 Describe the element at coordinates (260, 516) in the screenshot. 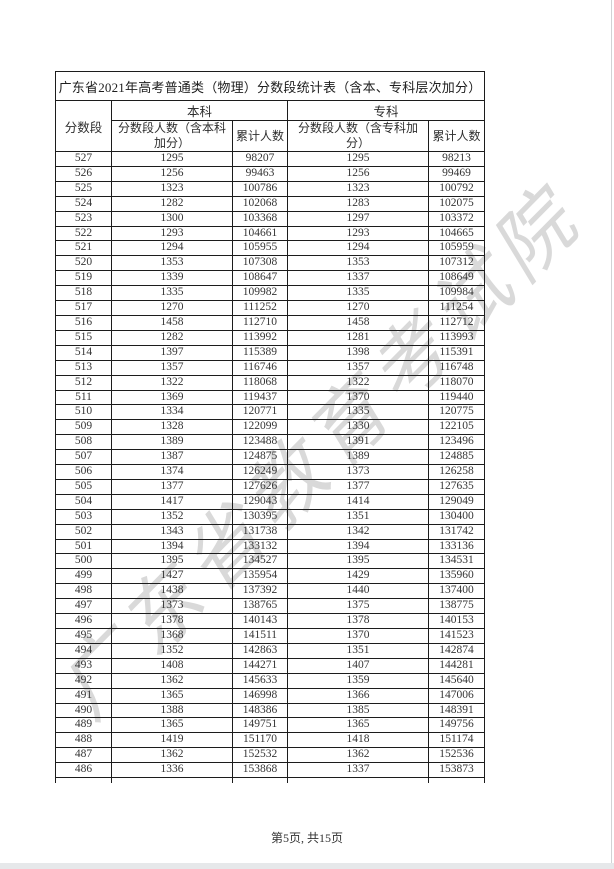

I see `cell-value: 130395` at that location.